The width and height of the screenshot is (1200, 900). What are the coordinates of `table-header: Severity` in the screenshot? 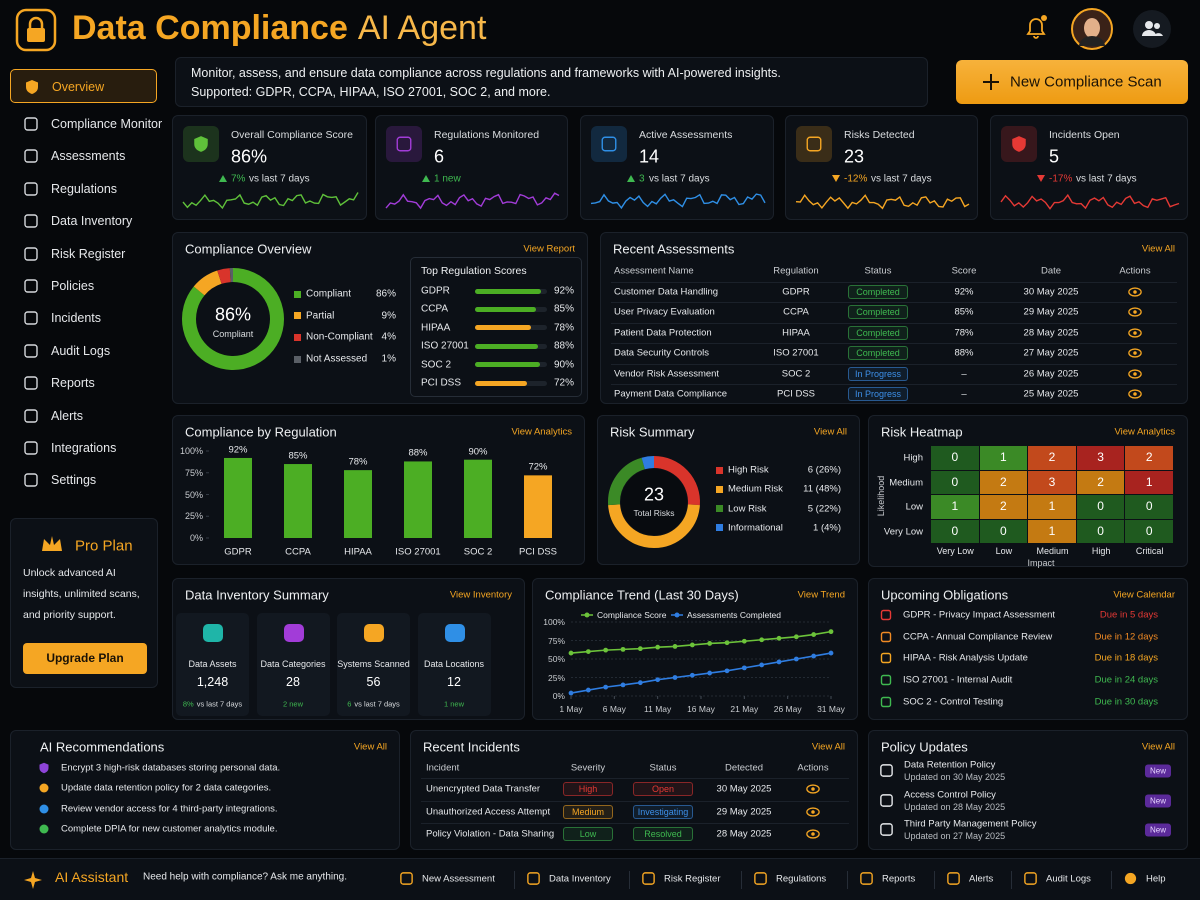 It's located at (588, 768).